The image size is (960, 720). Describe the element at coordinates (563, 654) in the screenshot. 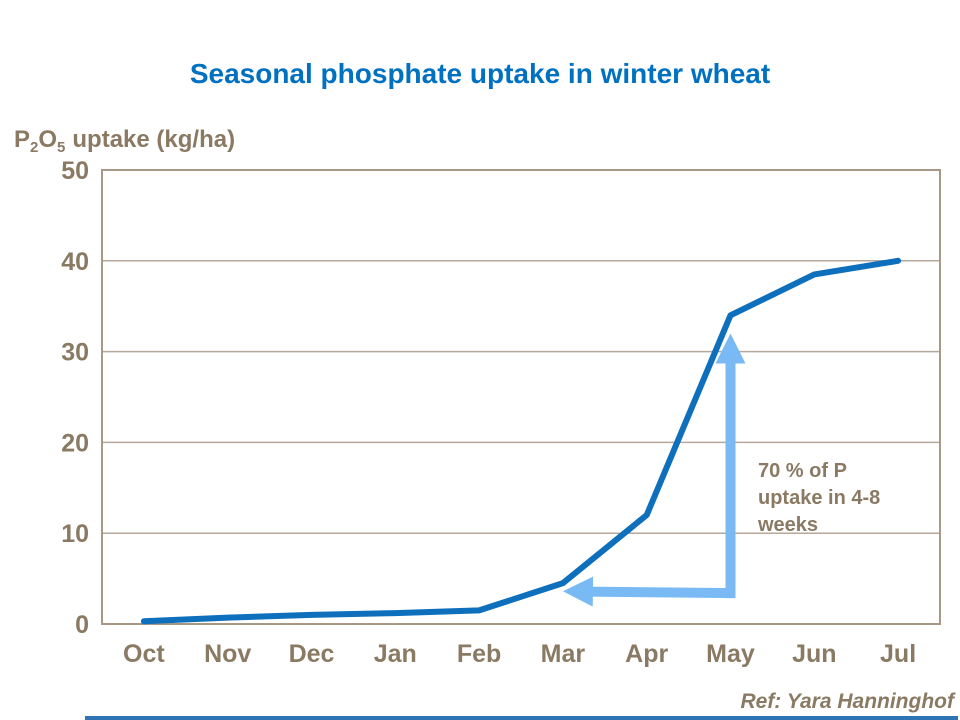

I see `x-axis-label: Mar` at that location.